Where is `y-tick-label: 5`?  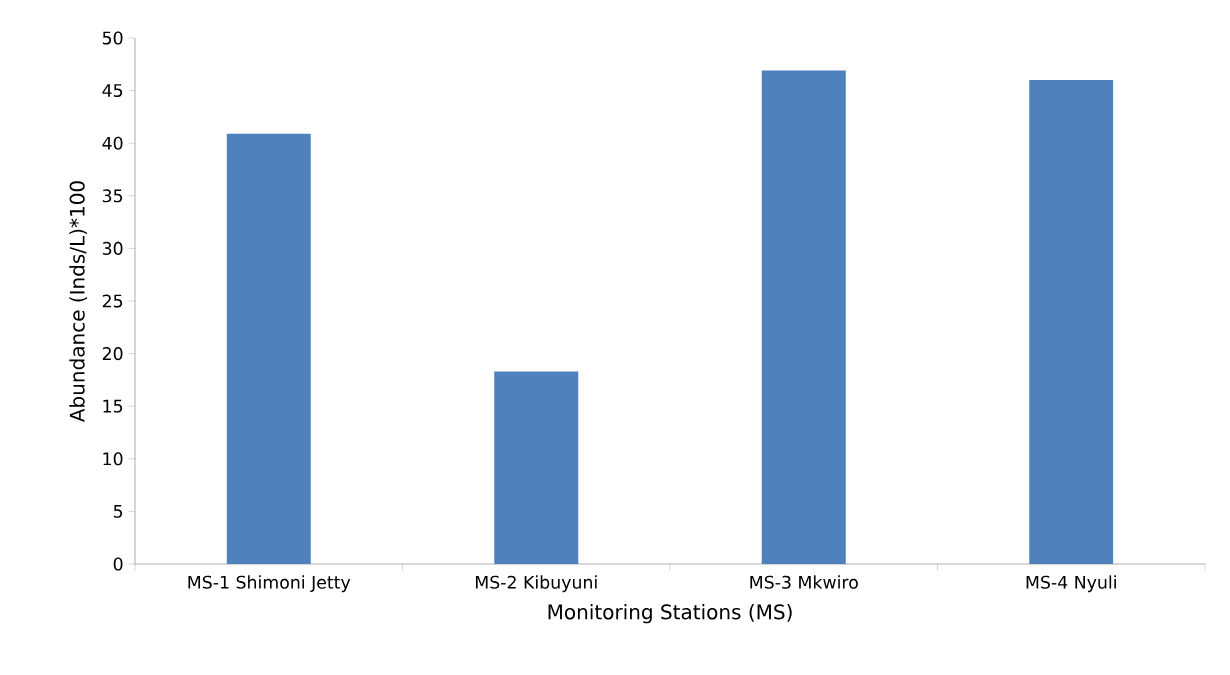 y-tick-label: 5 is located at coordinates (118, 511).